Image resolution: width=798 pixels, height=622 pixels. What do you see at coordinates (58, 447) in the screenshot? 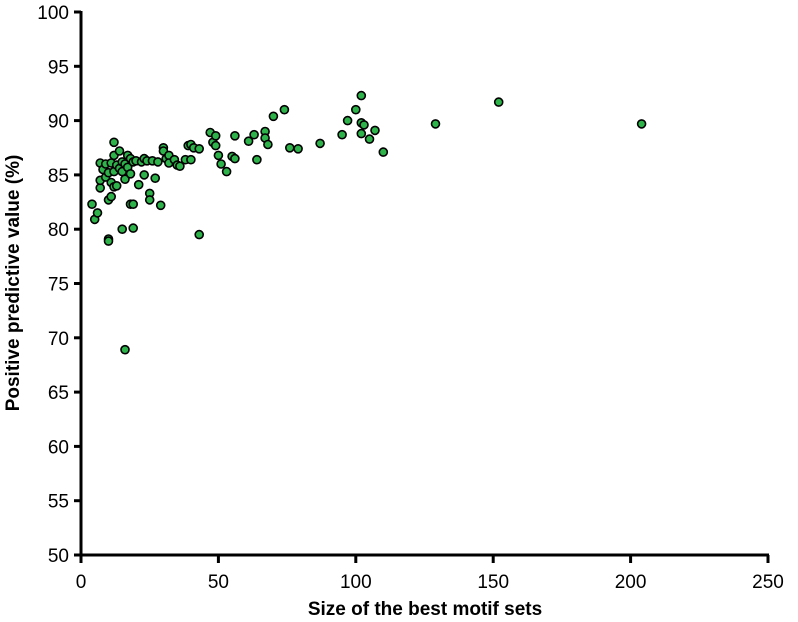
I see `y-tick-label: 60` at bounding box center [58, 447].